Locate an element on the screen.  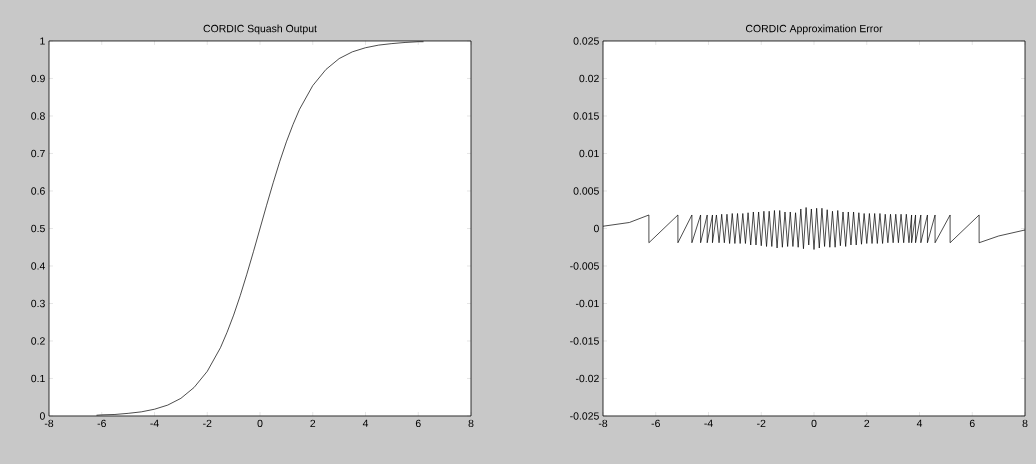
y-tick-label: 0.3 is located at coordinates (38, 303).